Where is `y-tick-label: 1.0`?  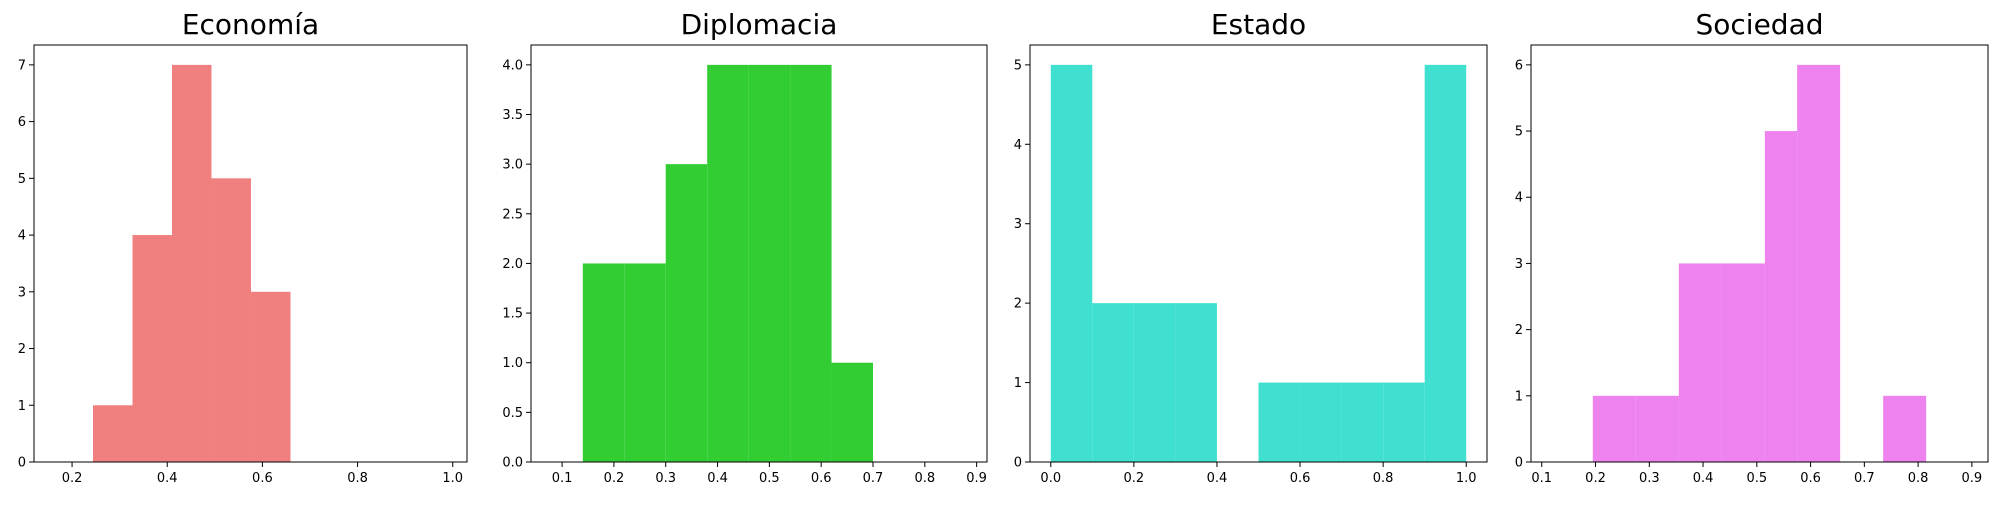 y-tick-label: 1.0 is located at coordinates (512, 363).